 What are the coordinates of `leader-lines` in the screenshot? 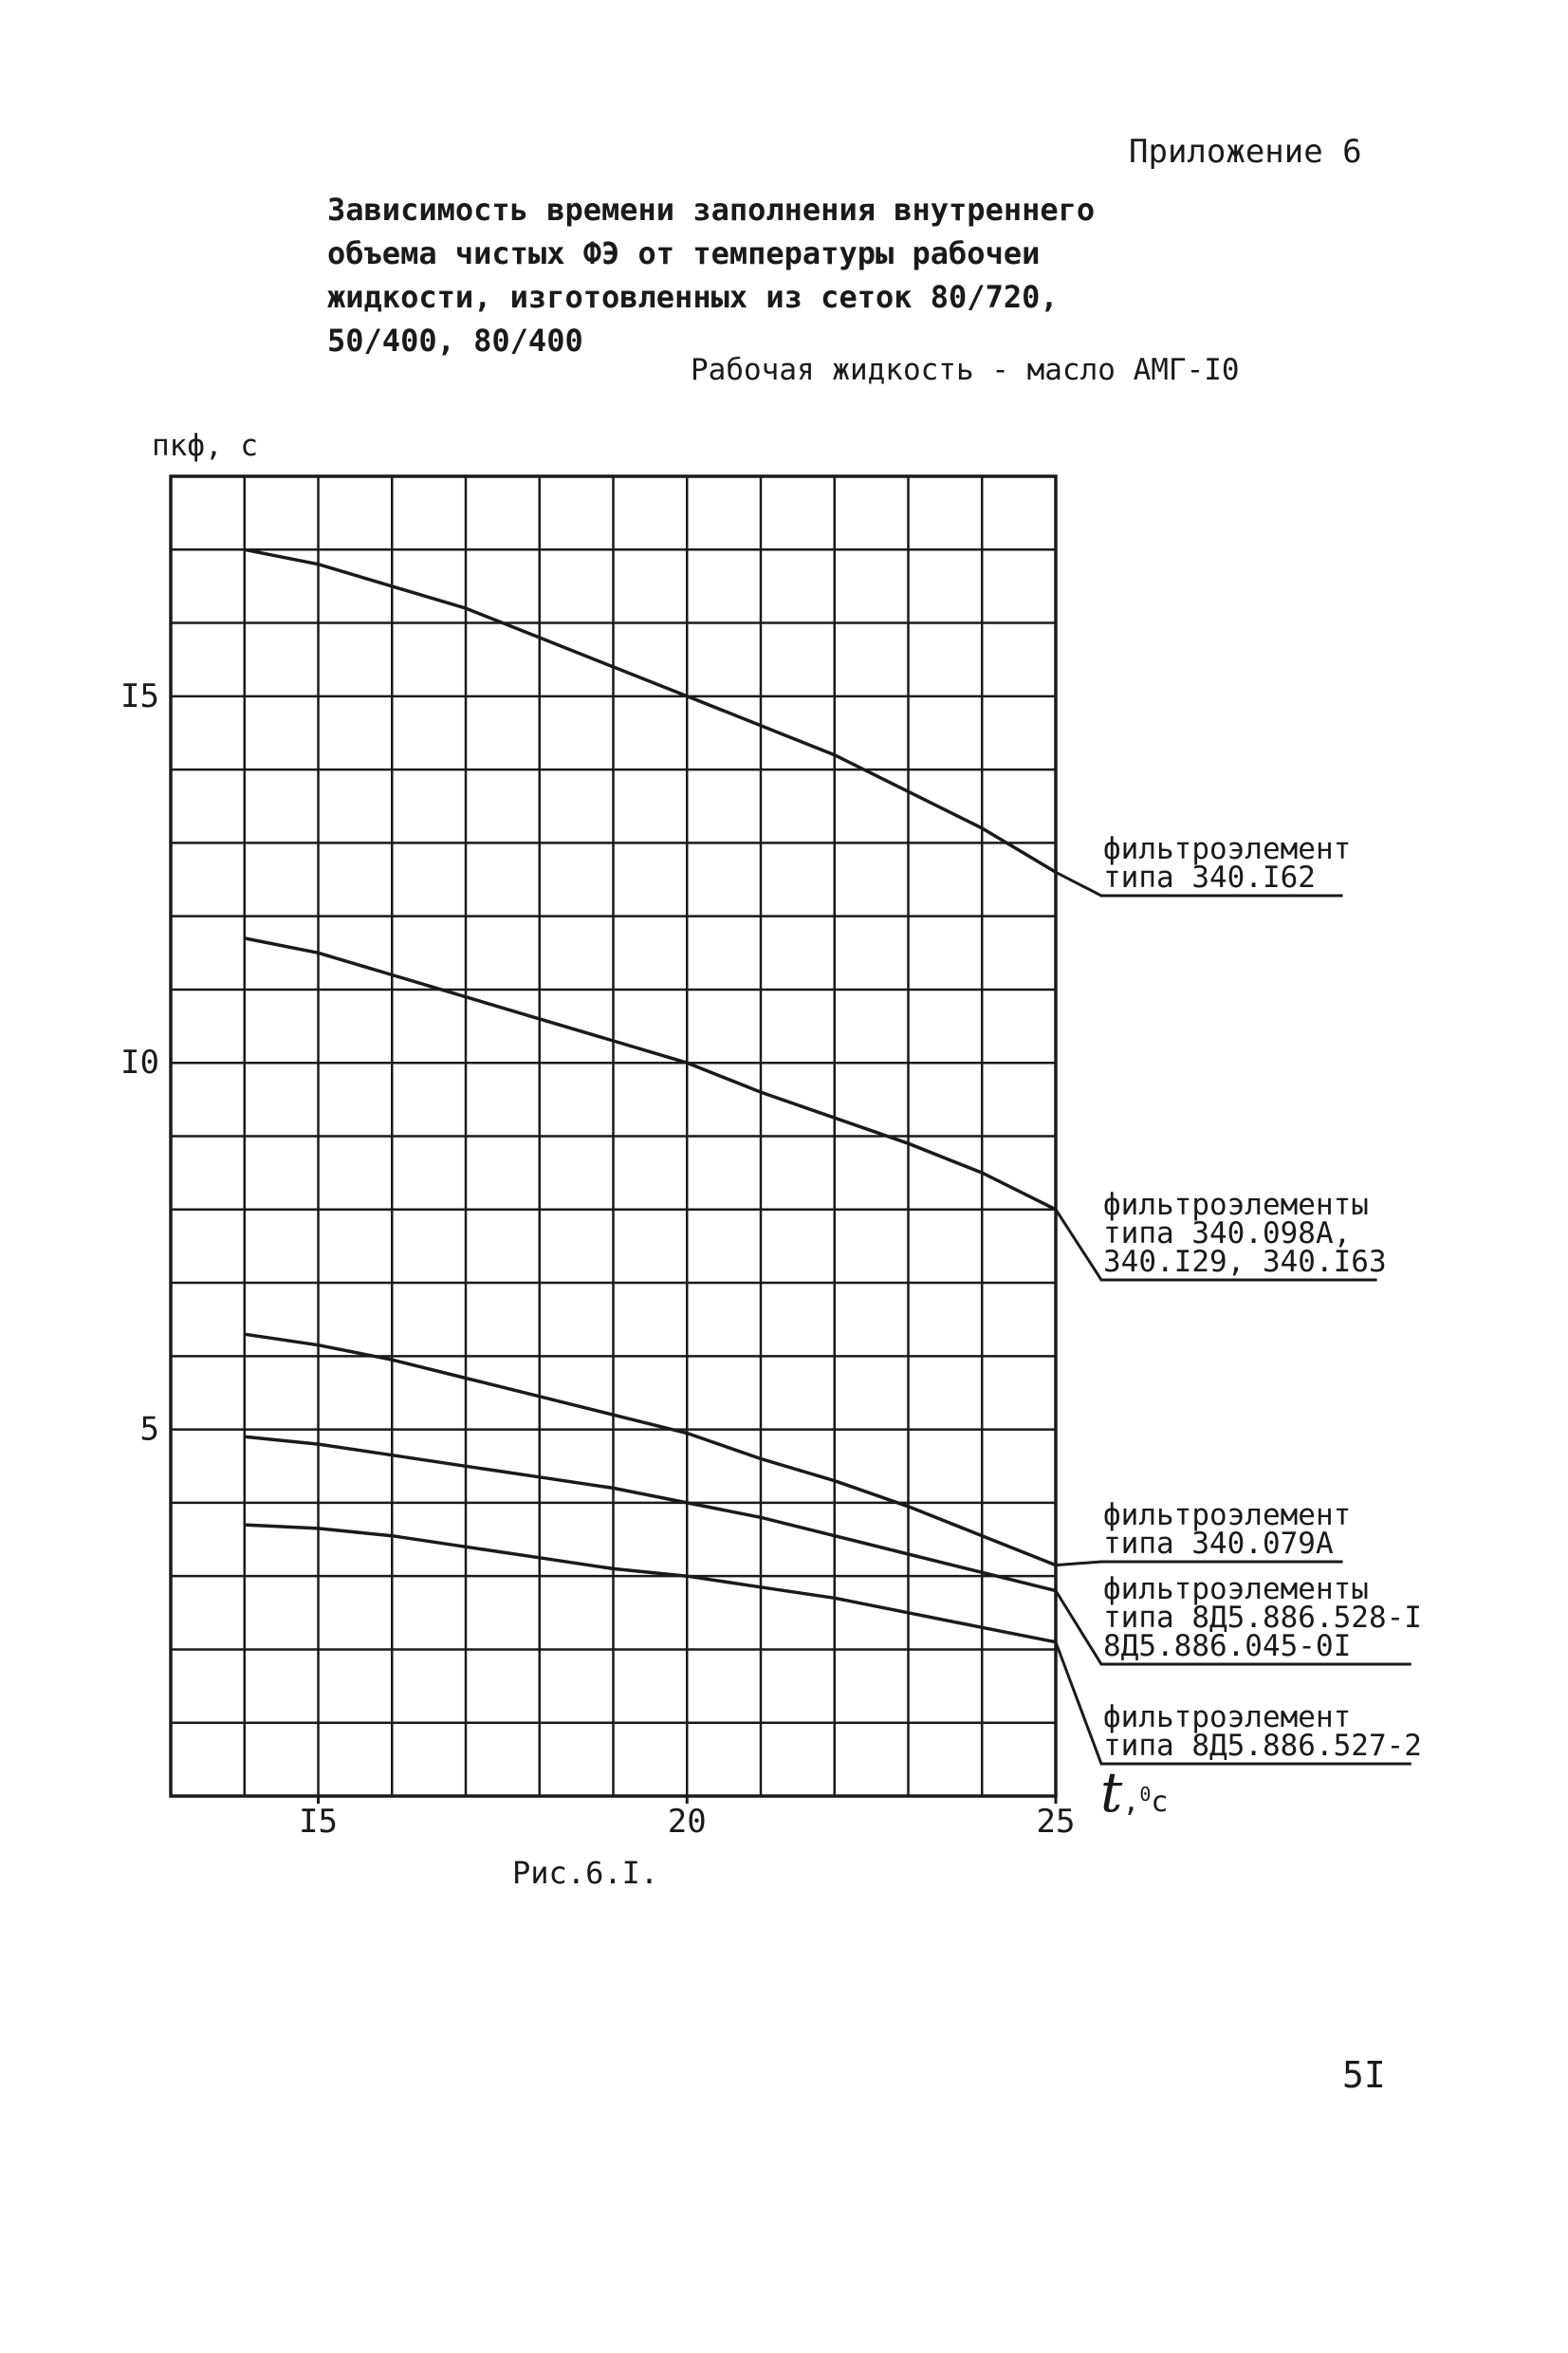 It's located at (1232, 1318).